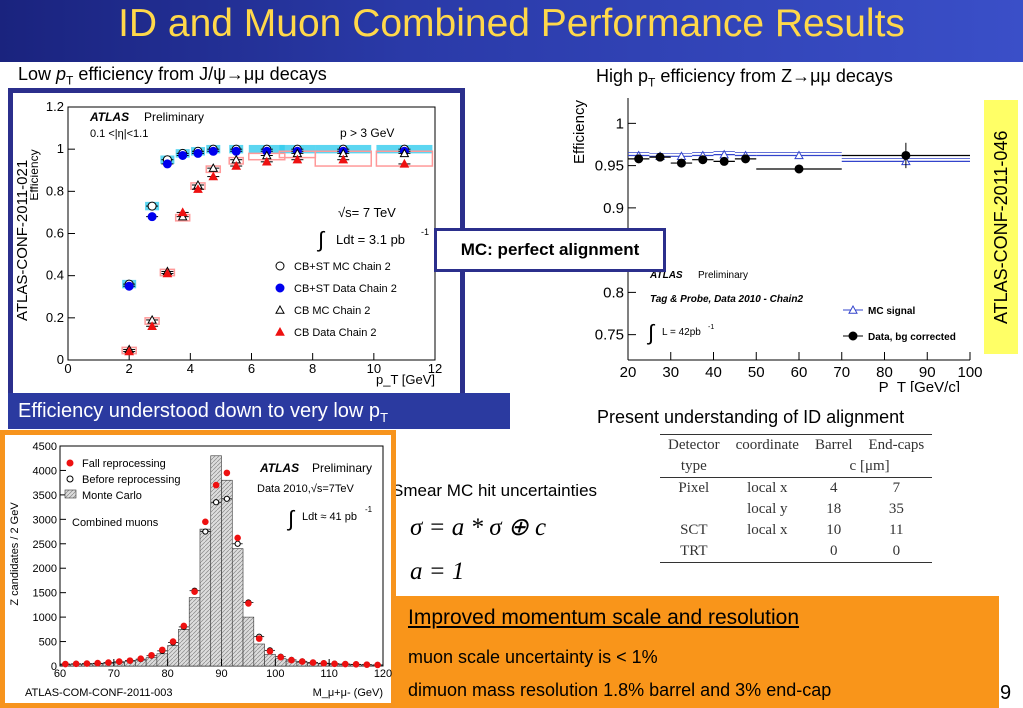 This screenshot has width=1023, height=708. Describe the element at coordinates (45, 471) in the screenshot. I see `y-tick-label: 4000` at that location.